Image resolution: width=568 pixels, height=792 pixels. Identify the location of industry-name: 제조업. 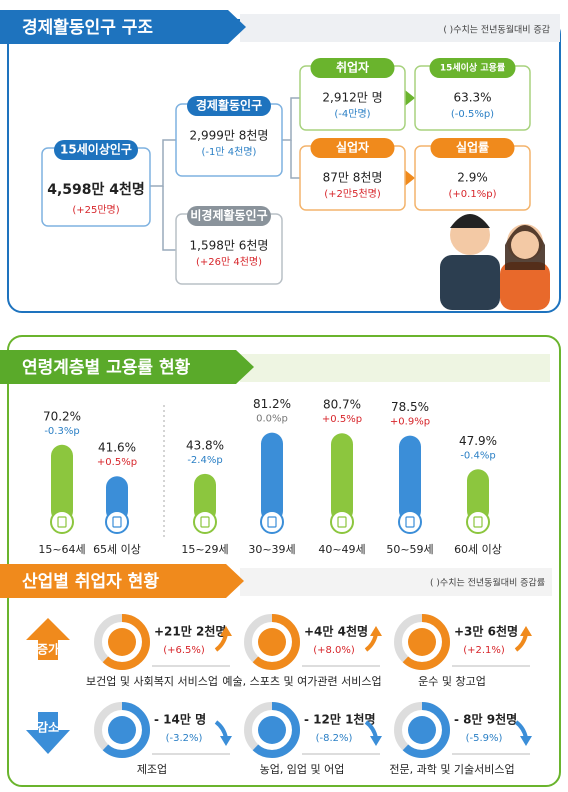
(152, 769).